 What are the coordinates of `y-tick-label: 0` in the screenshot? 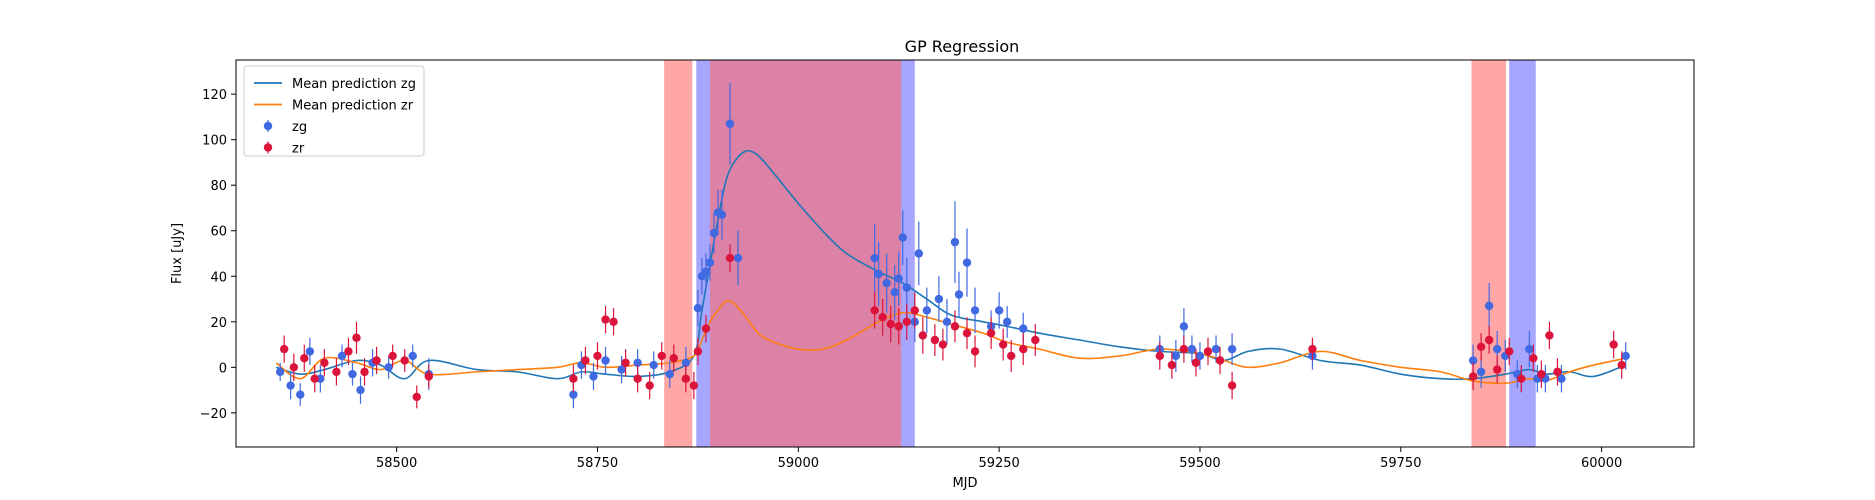 It's located at (223, 368).